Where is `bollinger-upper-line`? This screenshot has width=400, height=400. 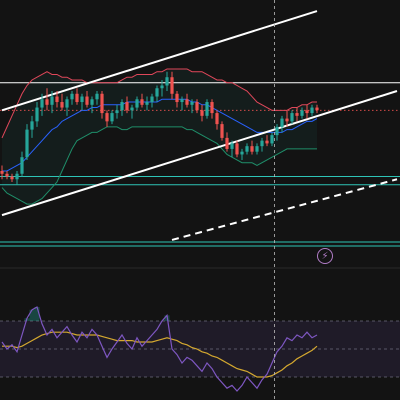
bollinger-upper-line is located at coordinates (159, 103).